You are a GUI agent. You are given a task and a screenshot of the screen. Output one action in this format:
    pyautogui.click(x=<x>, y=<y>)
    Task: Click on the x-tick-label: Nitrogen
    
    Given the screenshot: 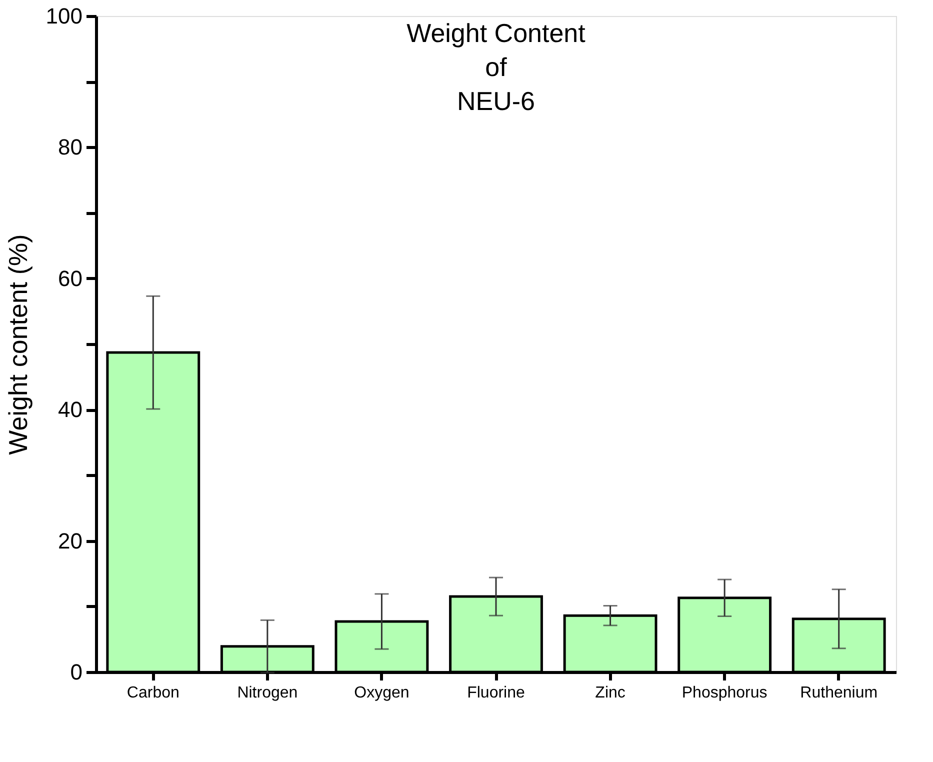 What is the action you would take?
    pyautogui.click(x=267, y=693)
    